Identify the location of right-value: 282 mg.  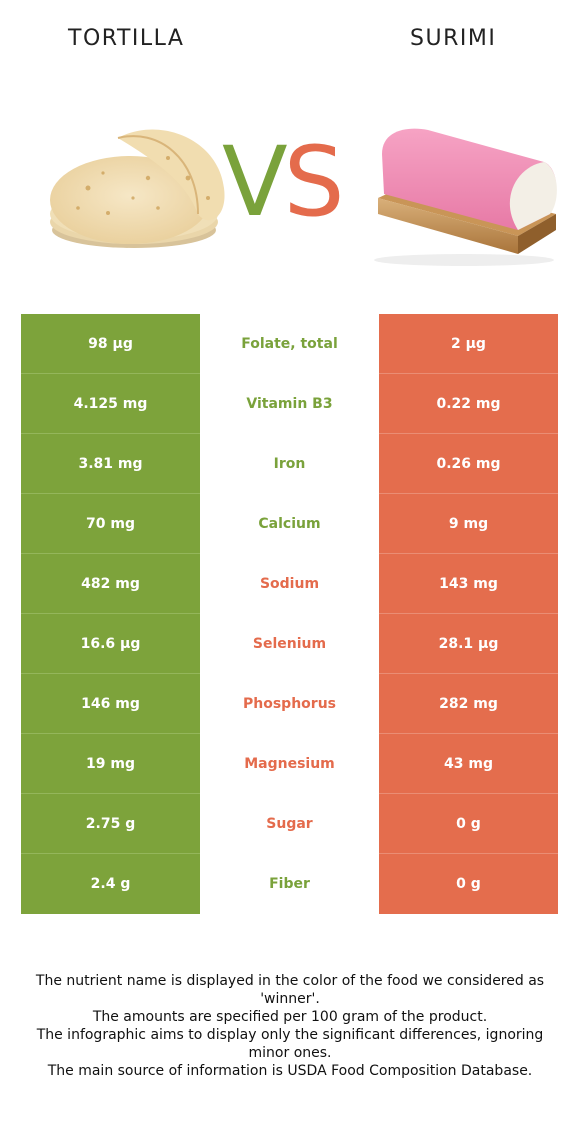
(468, 704).